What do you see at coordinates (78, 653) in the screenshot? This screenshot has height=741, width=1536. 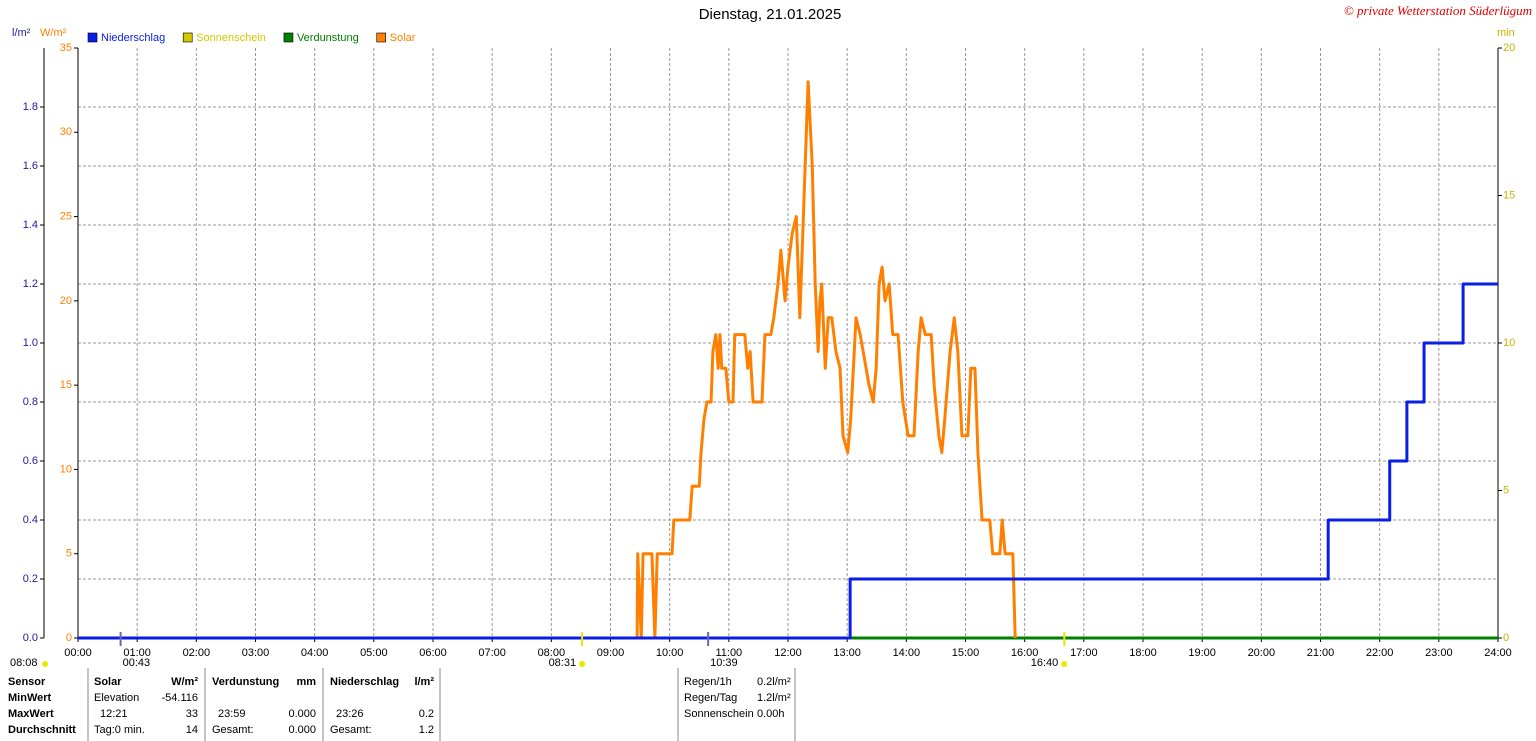 I see `x-tick-label: 00:00` at bounding box center [78, 653].